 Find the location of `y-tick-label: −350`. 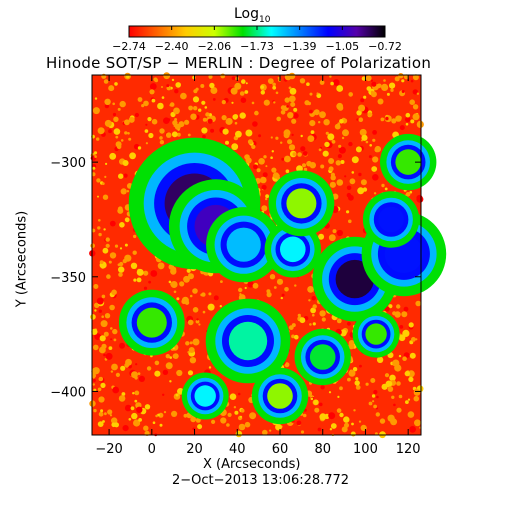

y-tick-label: −350 is located at coordinates (68, 278).